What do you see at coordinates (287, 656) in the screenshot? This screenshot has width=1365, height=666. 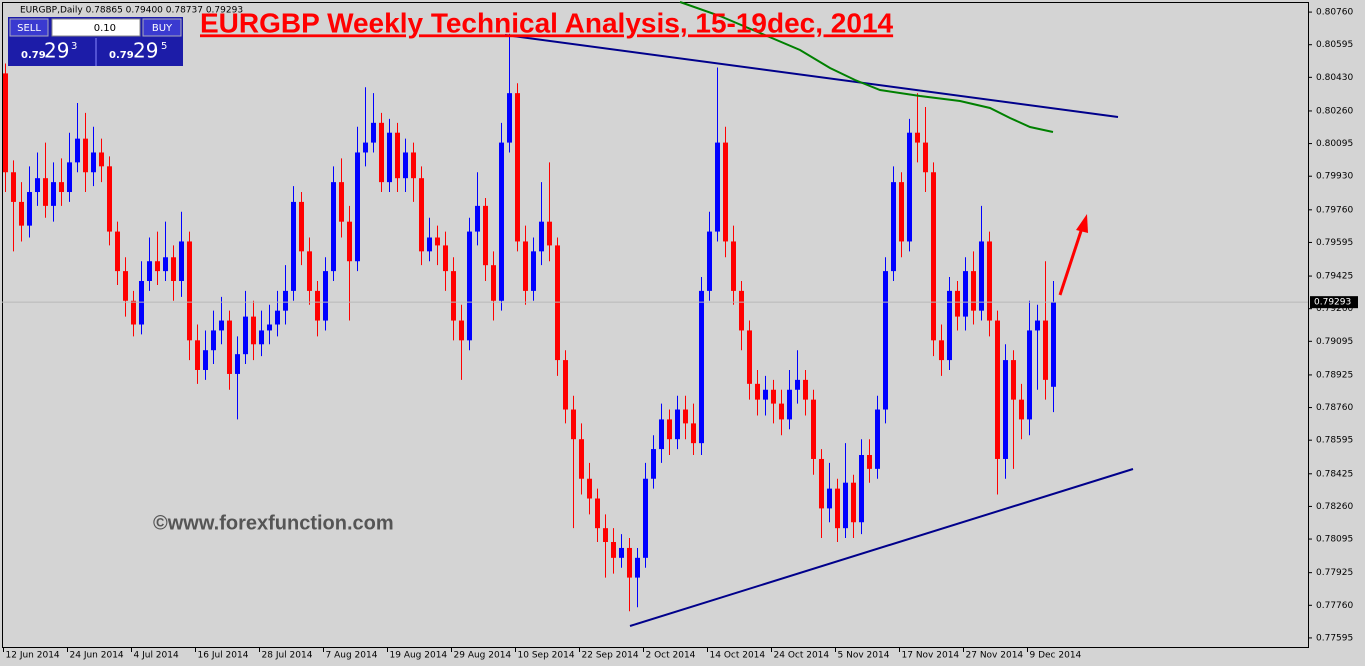 I see `x-tick-label: 28 Jul 2014` at bounding box center [287, 656].